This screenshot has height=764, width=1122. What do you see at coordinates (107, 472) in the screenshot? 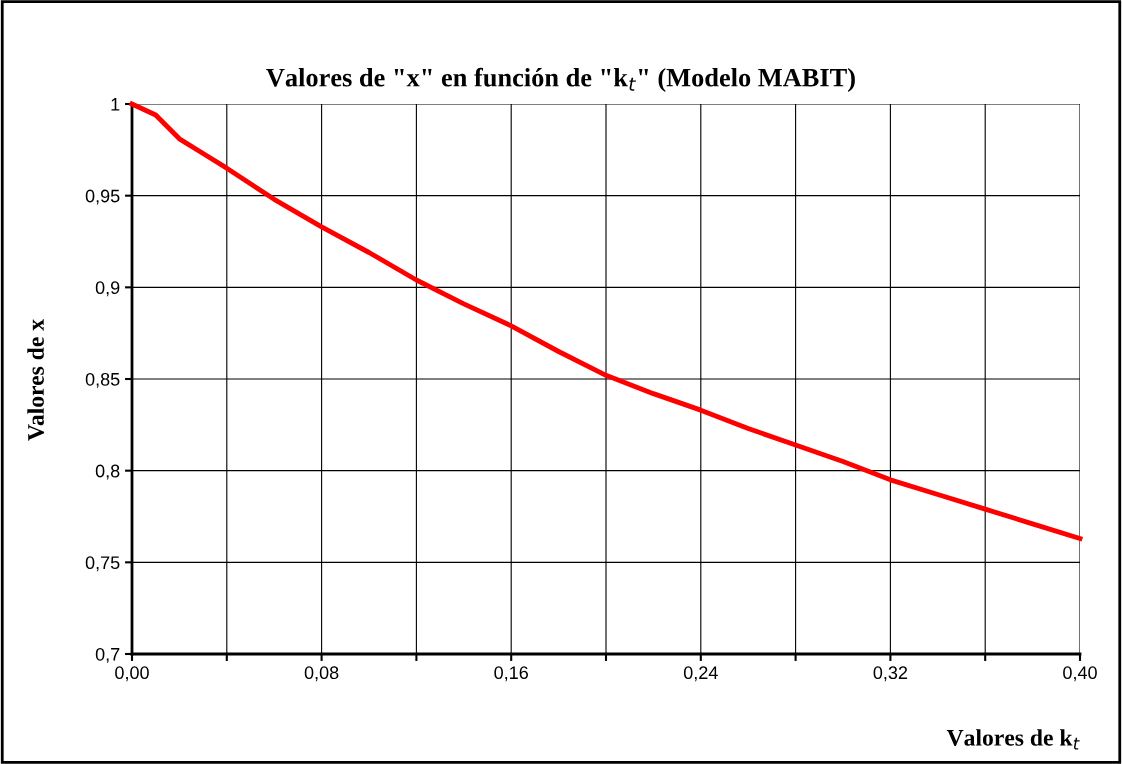
I see `y-tick-label: 0,8` at bounding box center [107, 472].